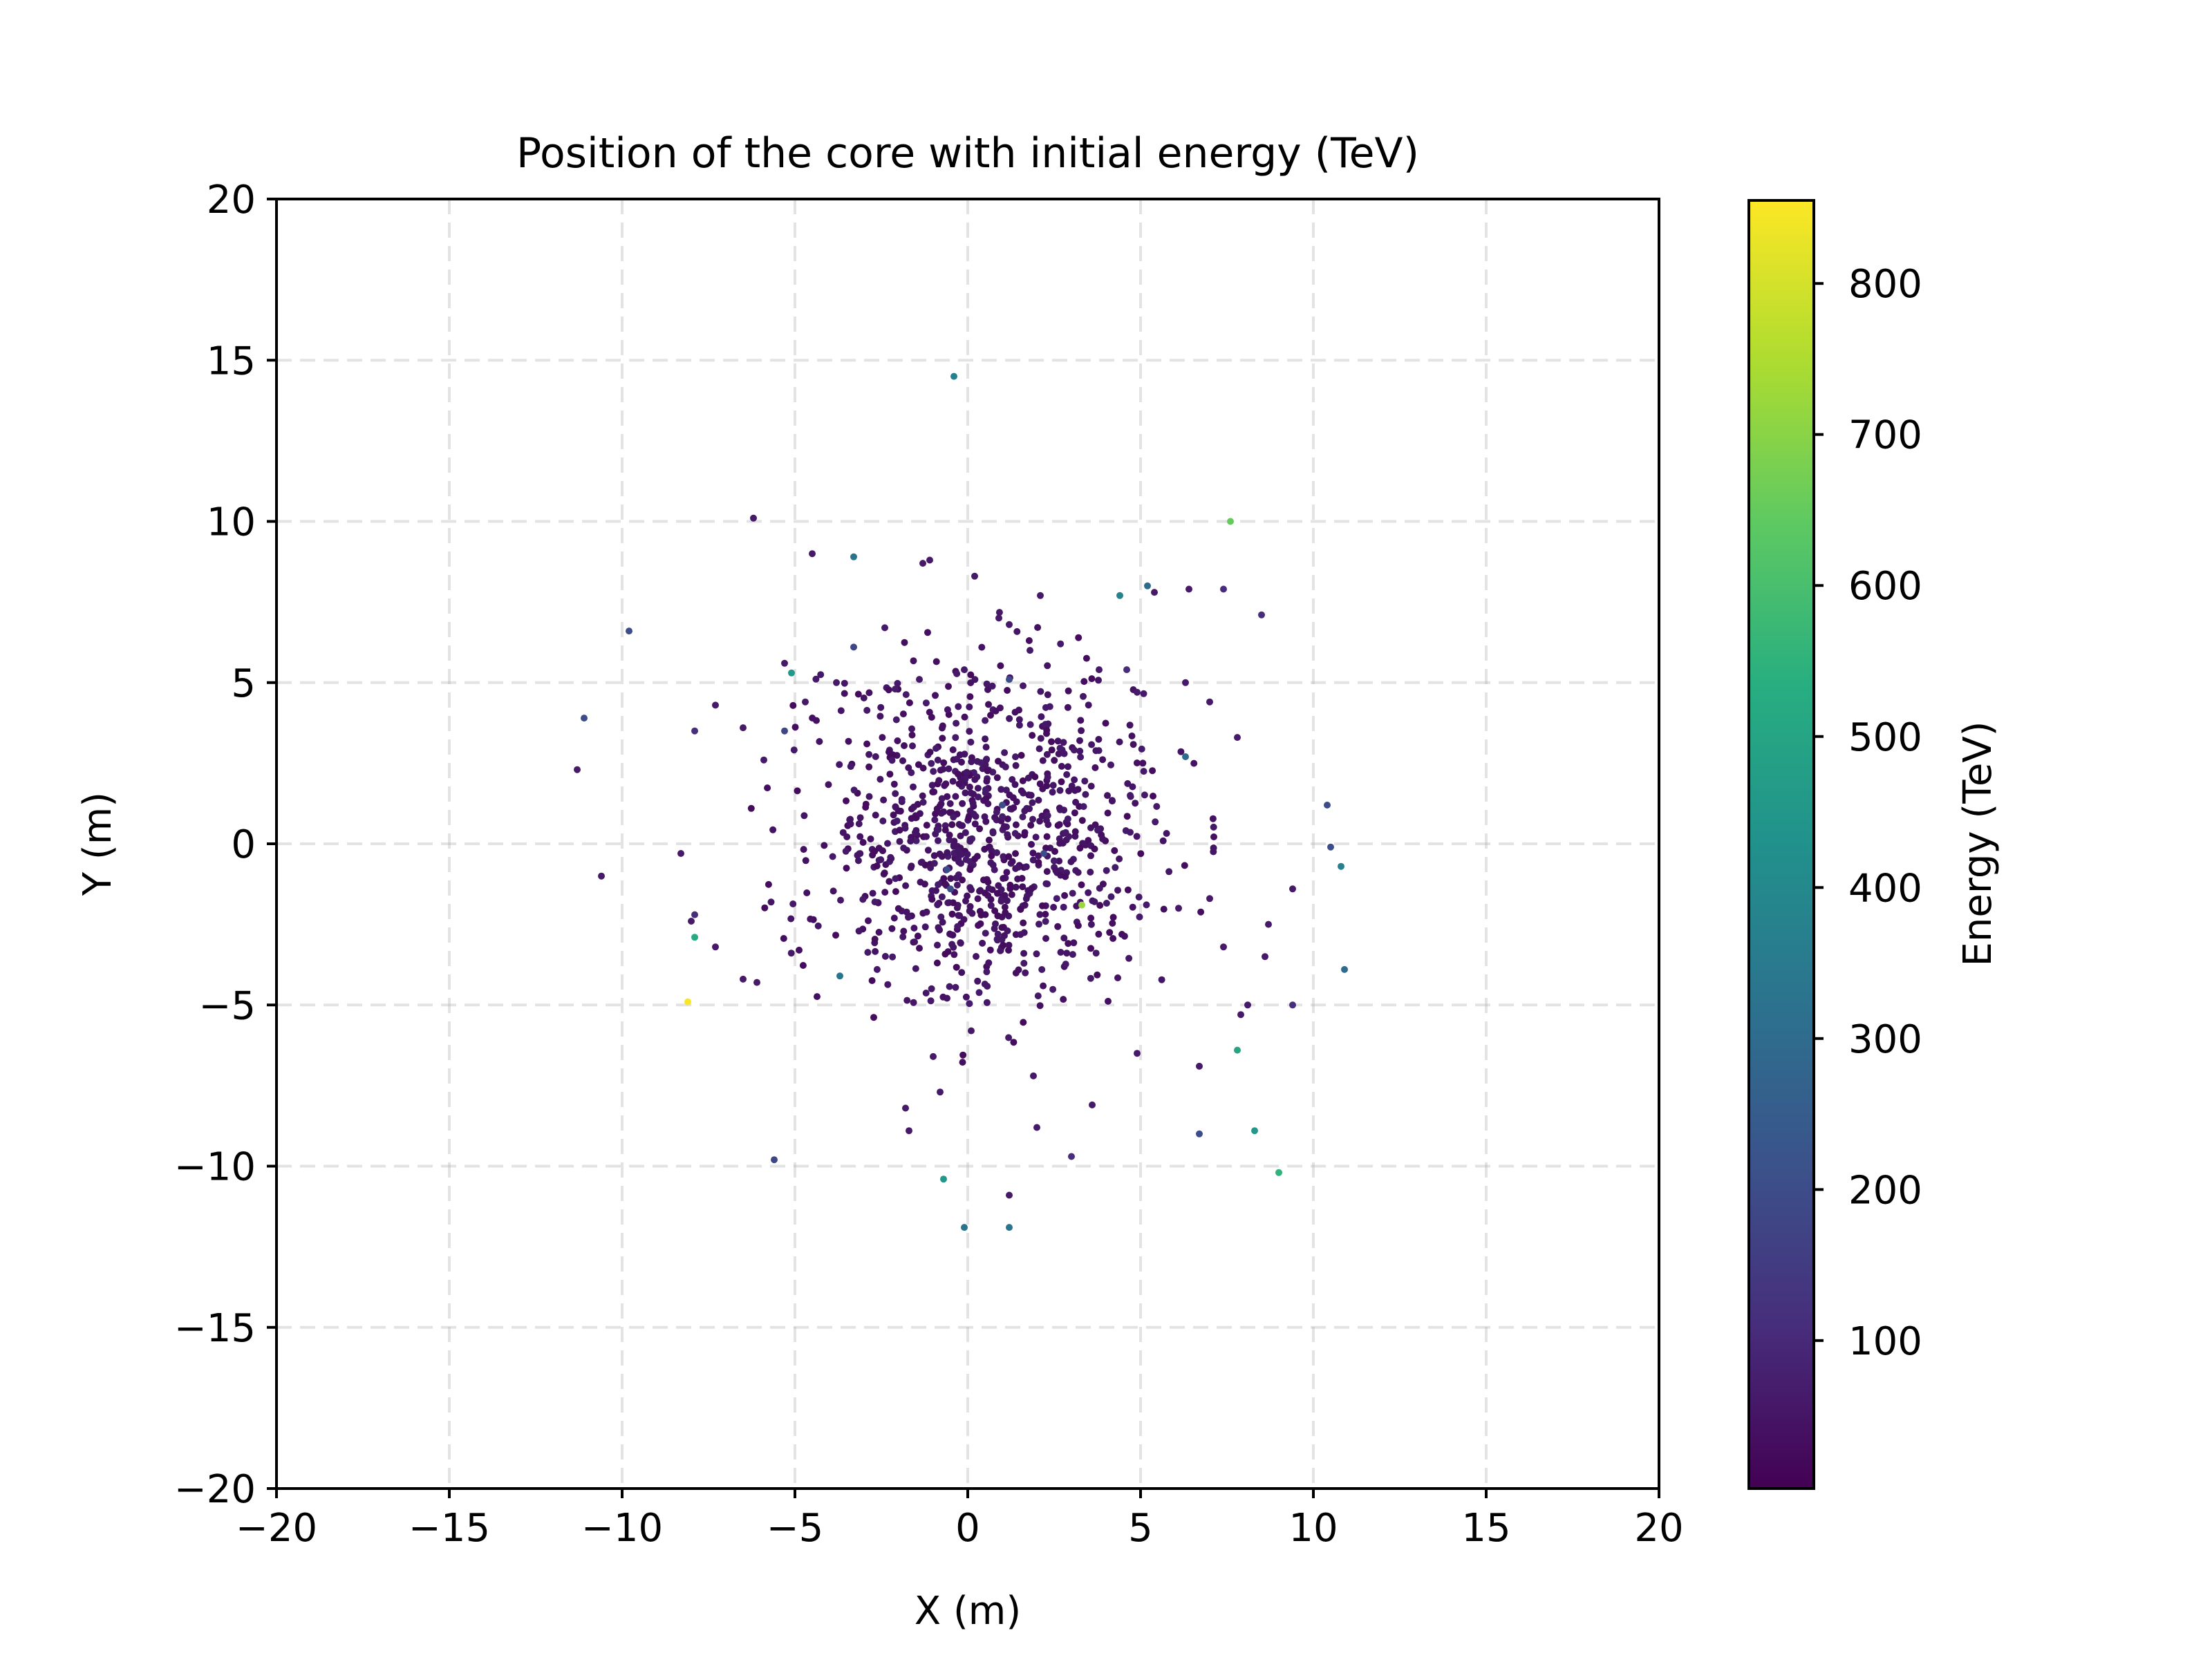 The image size is (2212, 1662). What do you see at coordinates (1781, 844) in the screenshot?
I see `colorbar-frame` at bounding box center [1781, 844].